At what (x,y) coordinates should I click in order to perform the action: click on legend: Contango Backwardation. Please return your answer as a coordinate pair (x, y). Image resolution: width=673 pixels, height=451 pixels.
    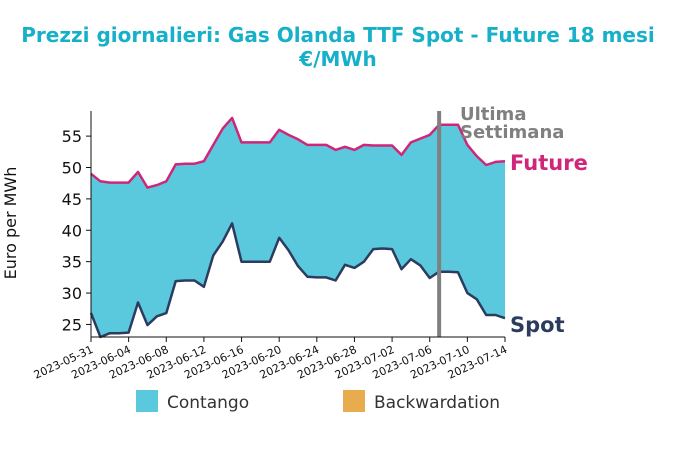
    Looking at the image, I should click on (318, 401).